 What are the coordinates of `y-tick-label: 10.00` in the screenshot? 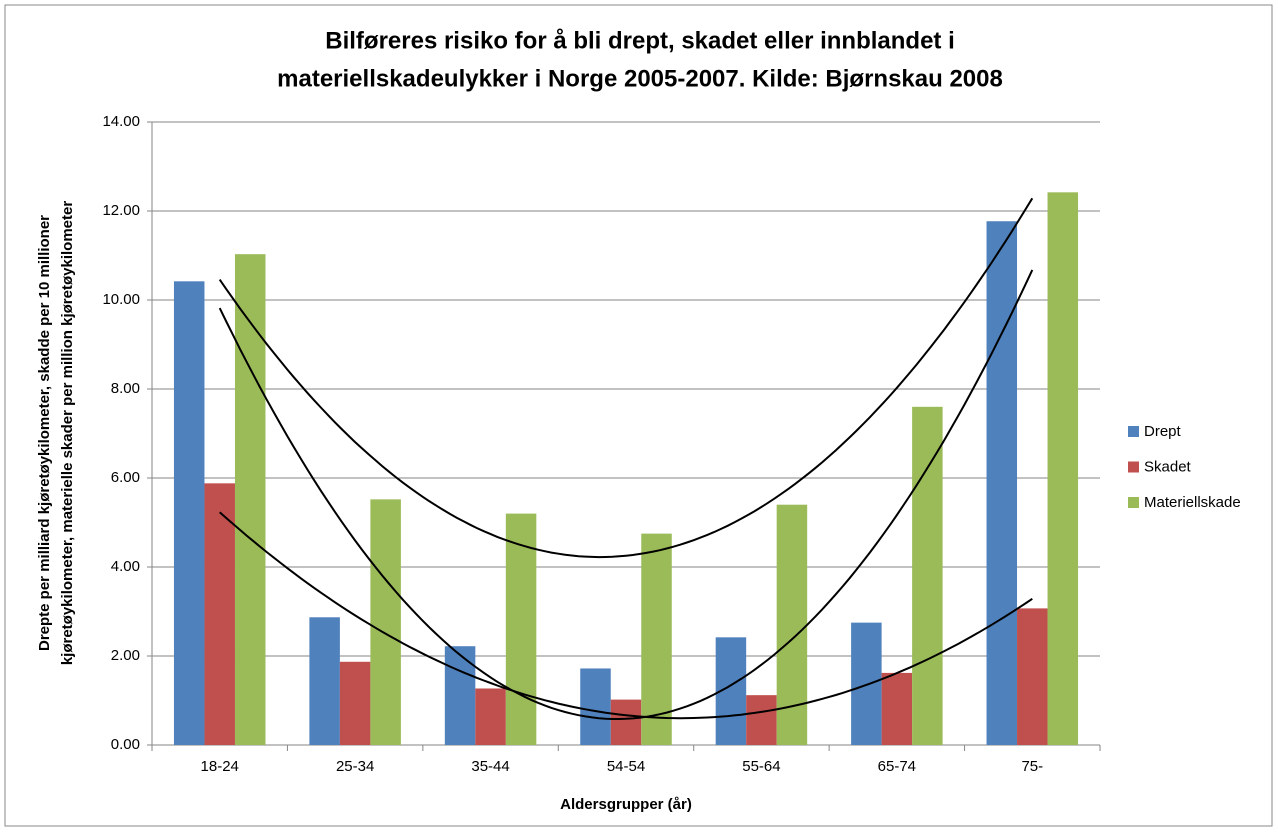 It's located at (121, 299).